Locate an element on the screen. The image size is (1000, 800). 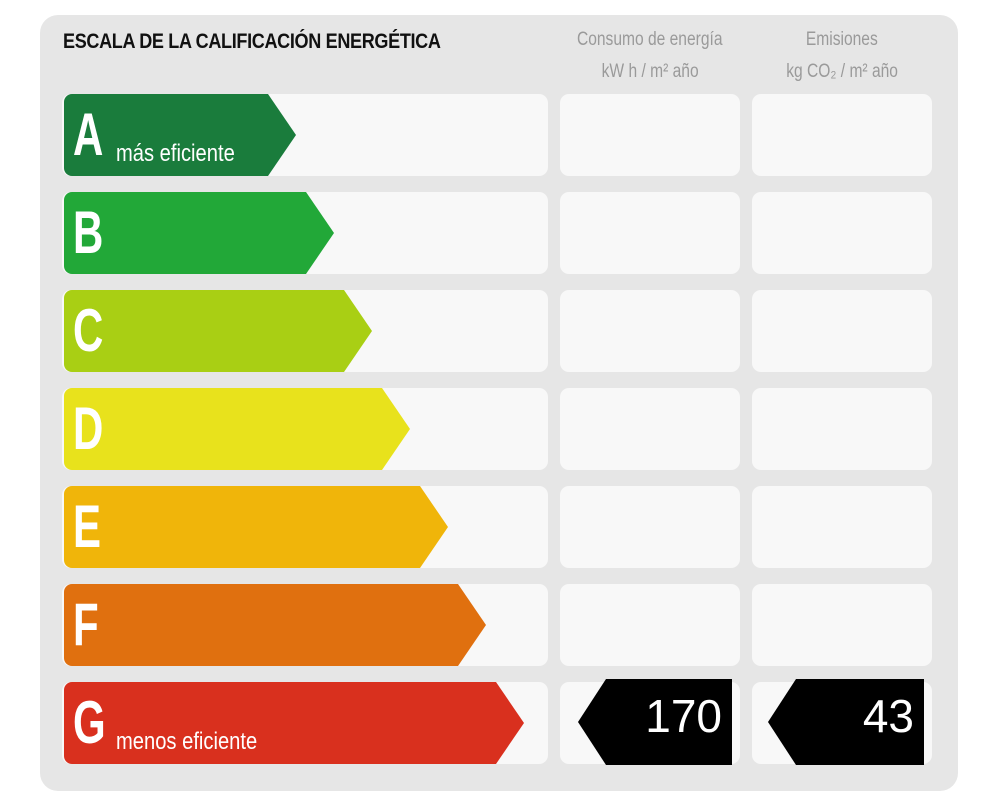
consumo-column-header: Consumo de energía kW h / m² año is located at coordinates (650, 56).